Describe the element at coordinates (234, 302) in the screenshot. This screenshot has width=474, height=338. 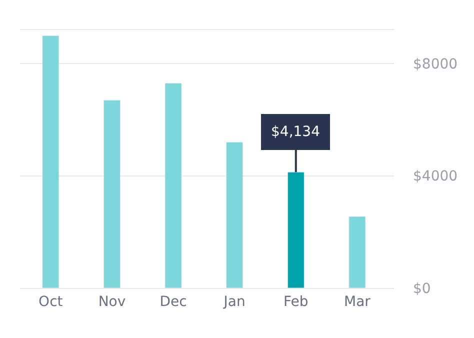
I see `x-tick-label: Jan` at that location.